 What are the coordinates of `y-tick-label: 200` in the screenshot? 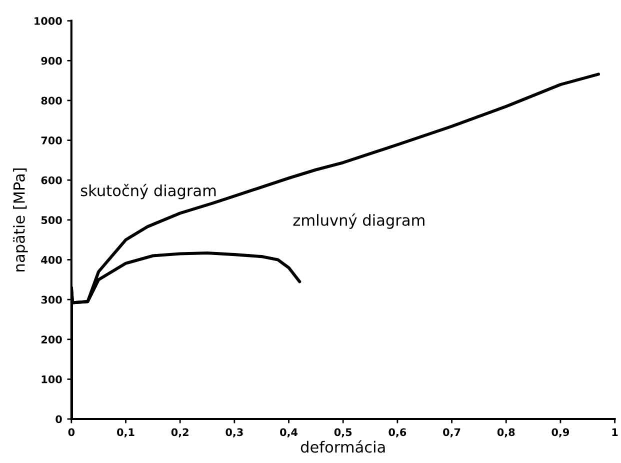 It's located at (51, 340).